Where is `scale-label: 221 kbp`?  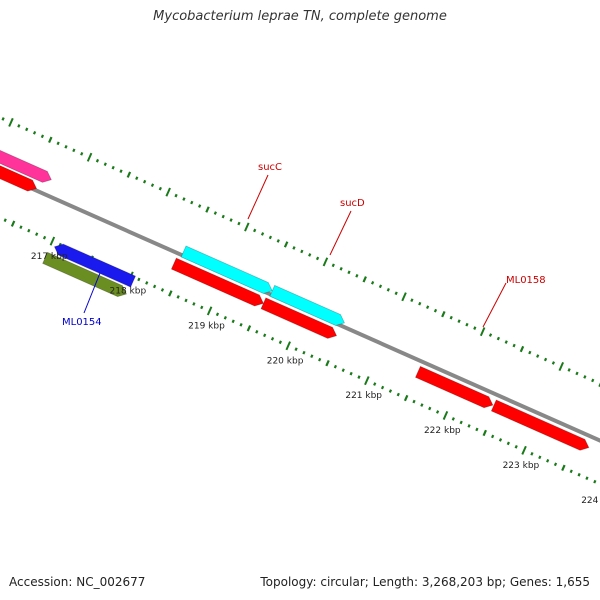
scale-label: 221 kbp is located at coordinates (363, 396).